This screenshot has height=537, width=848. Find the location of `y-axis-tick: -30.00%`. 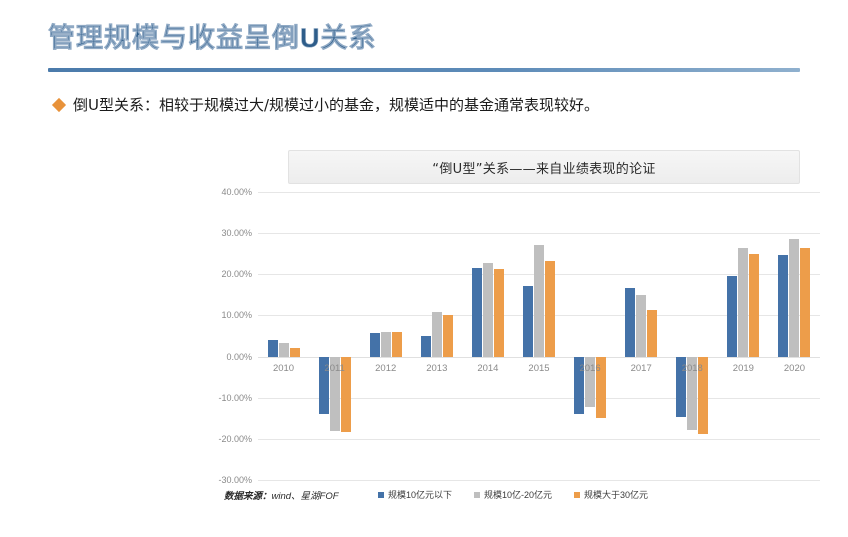

y-axis-tick: -30.00% is located at coordinates (235, 480).